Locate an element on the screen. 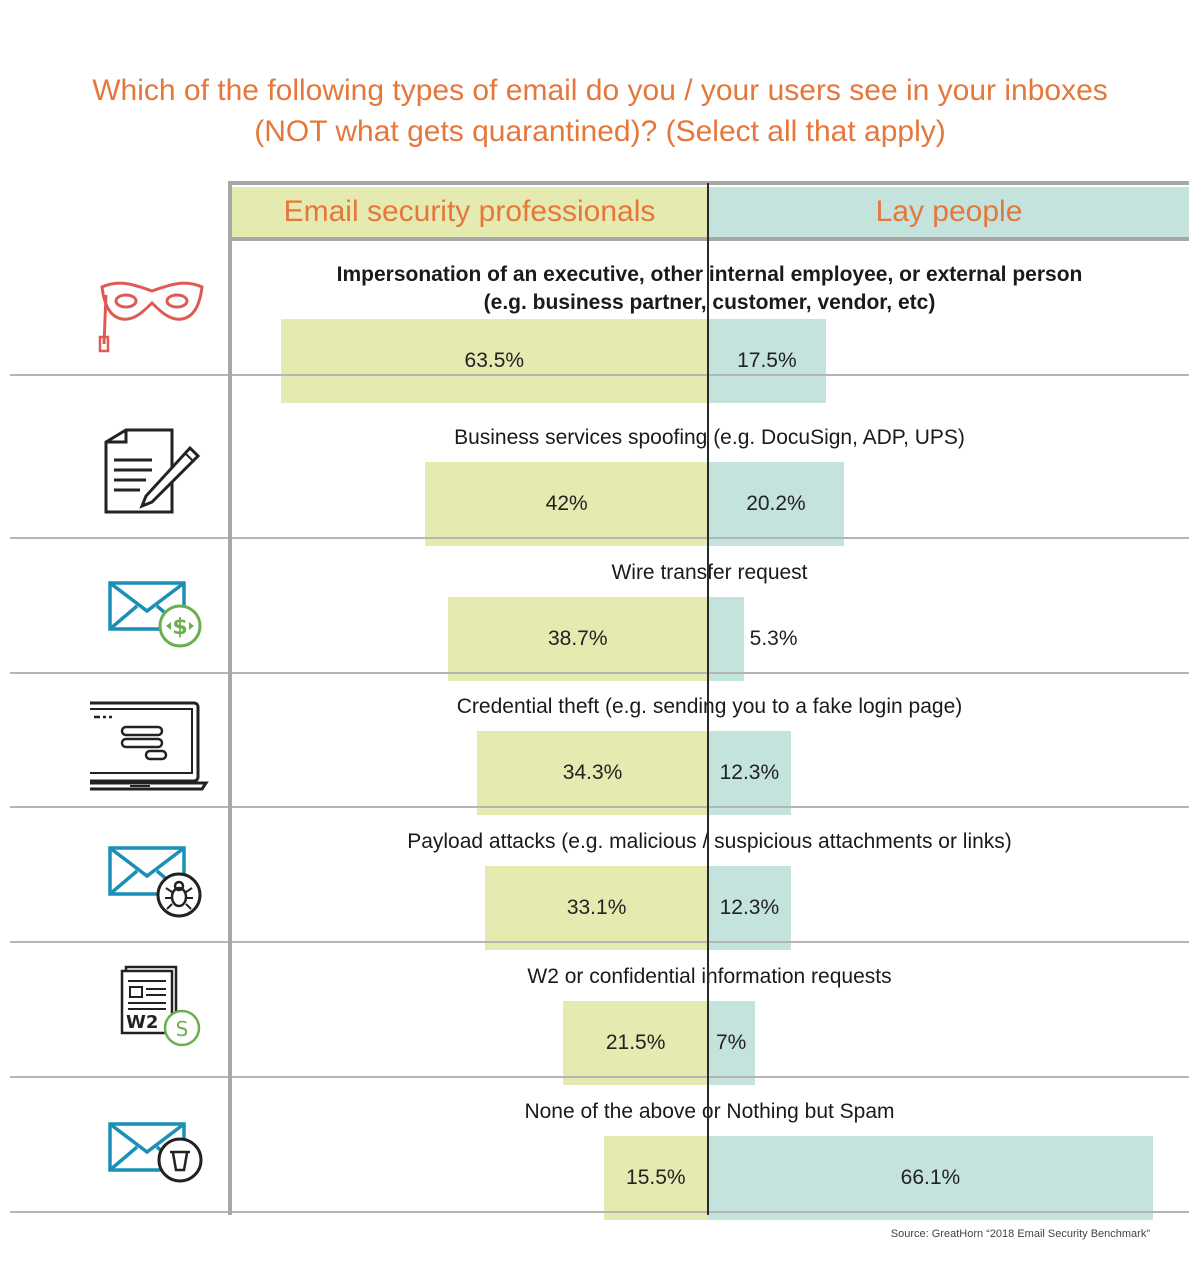 This screenshot has height=1286, width=1200. bar-professionals: 33.1% is located at coordinates (596, 908).